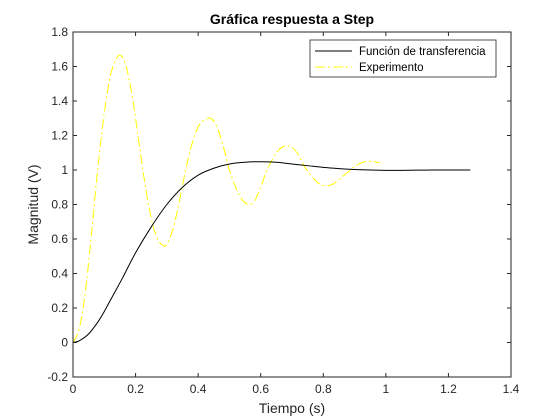  What do you see at coordinates (59, 67) in the screenshot?
I see `y-tick-label: 1.6` at bounding box center [59, 67].